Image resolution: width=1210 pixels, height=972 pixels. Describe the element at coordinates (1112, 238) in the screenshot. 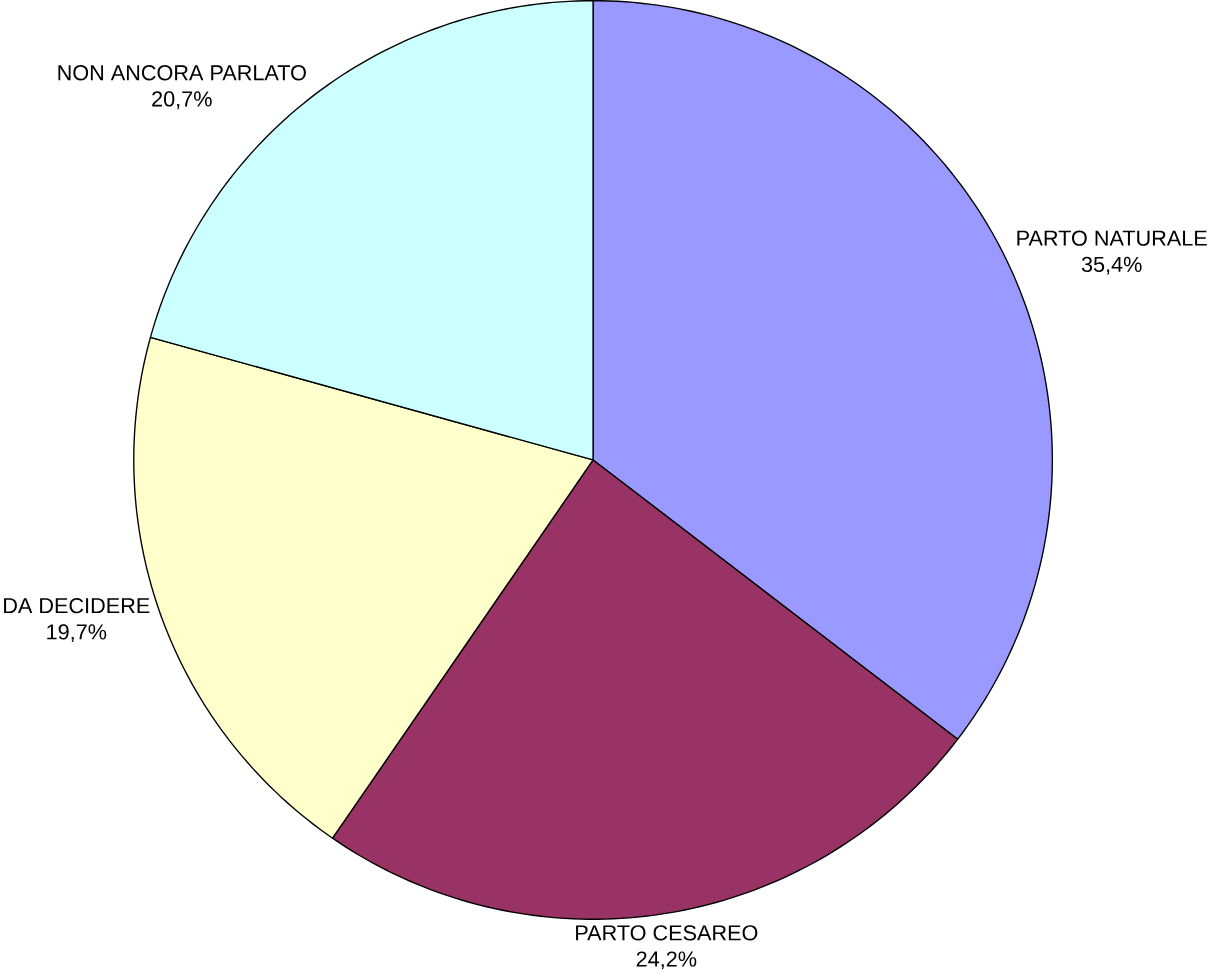

I see `slice-label: PARTO NATURALE` at that location.